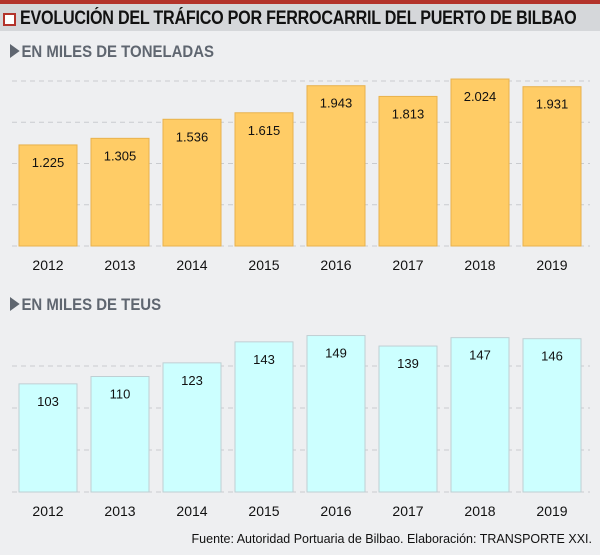 The width and height of the screenshot is (600, 555). What do you see at coordinates (408, 113) in the screenshot?
I see `data-label: 1.813` at bounding box center [408, 113].